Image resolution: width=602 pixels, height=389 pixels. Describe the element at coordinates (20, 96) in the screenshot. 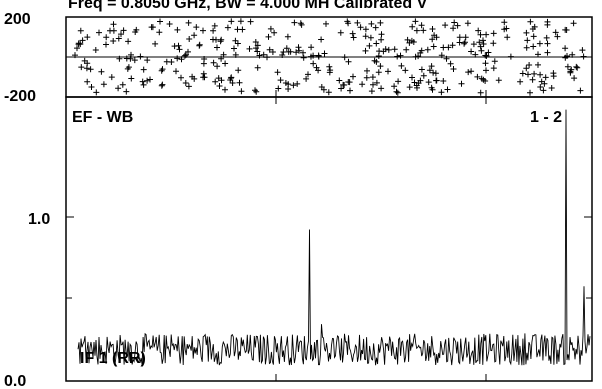

I see `phase-ytick-bottom: -200` at that location.